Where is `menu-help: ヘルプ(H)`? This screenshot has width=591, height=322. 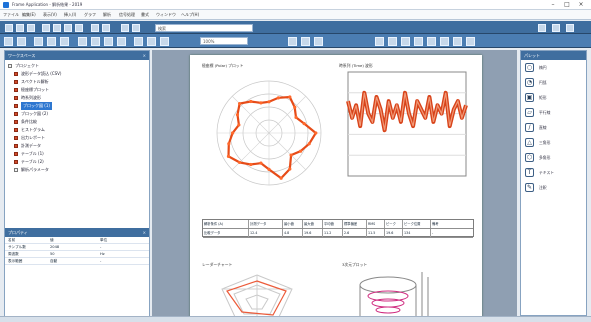 menu-help: ヘルプ(H) is located at coordinates (190, 14).